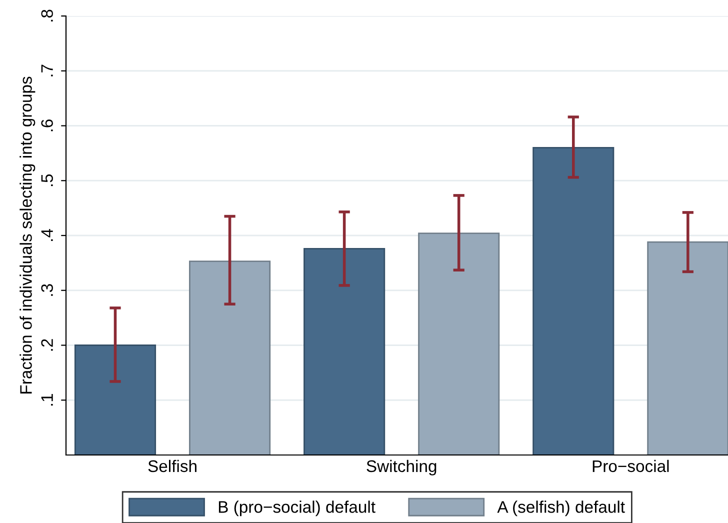 The image size is (728, 523). What do you see at coordinates (28, 235) in the screenshot?
I see `y-axis-title: Fraction of individuals selecting into groups` at bounding box center [28, 235].